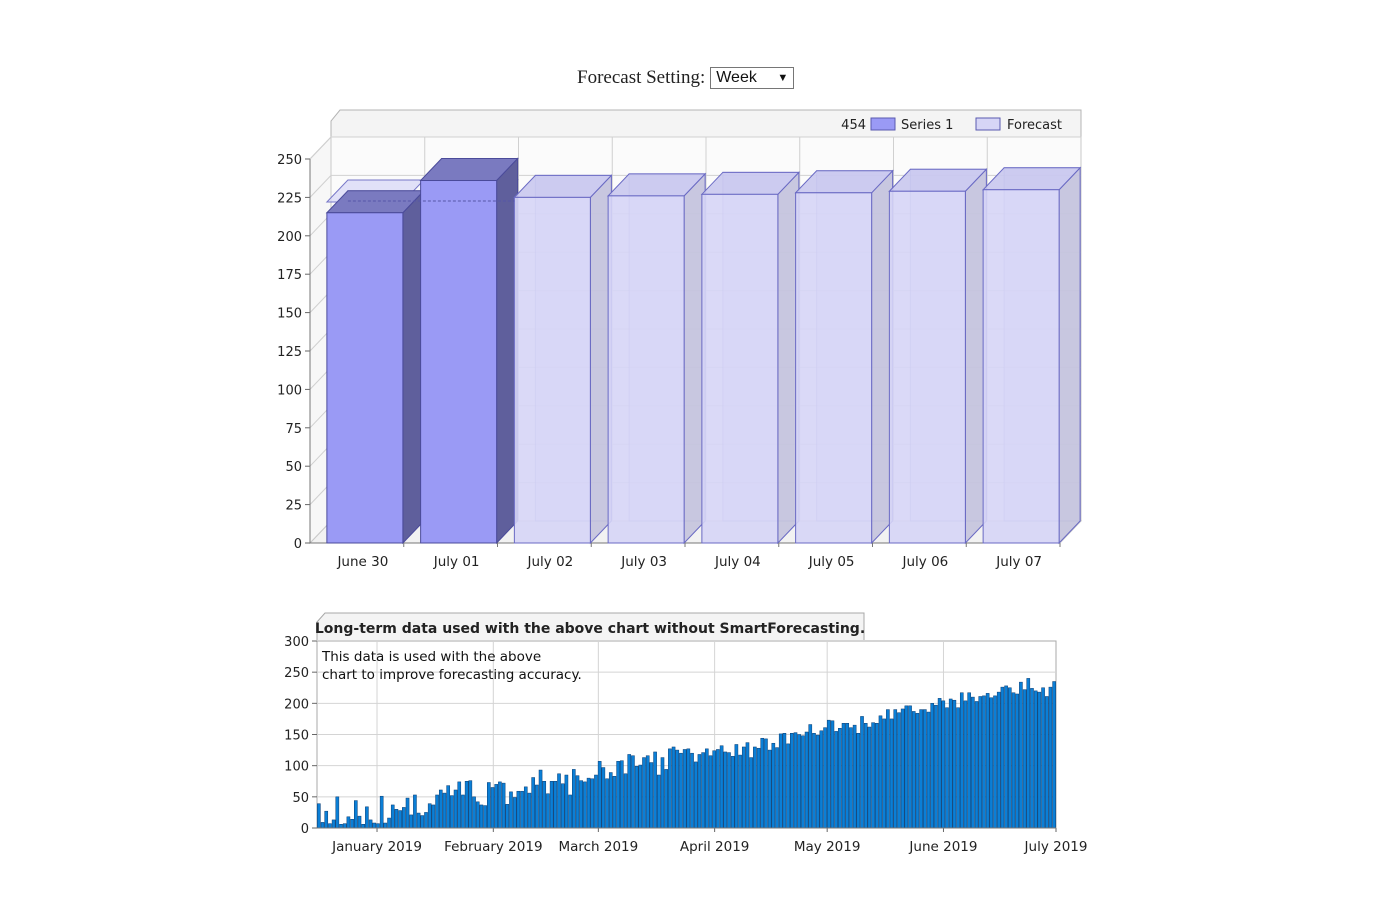 The width and height of the screenshot is (1396, 905). What do you see at coordinates (988, 124) in the screenshot?
I see `legend-forecast-swatch` at bounding box center [988, 124].